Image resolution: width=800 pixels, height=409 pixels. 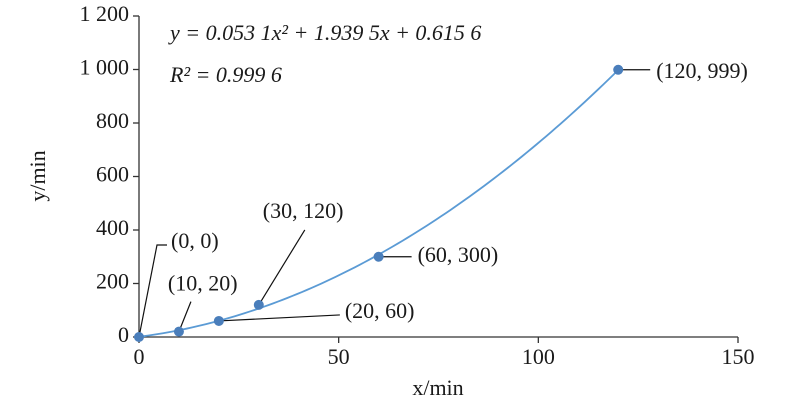 I want to click on x-tick-label: 100, so click(x=538, y=356).